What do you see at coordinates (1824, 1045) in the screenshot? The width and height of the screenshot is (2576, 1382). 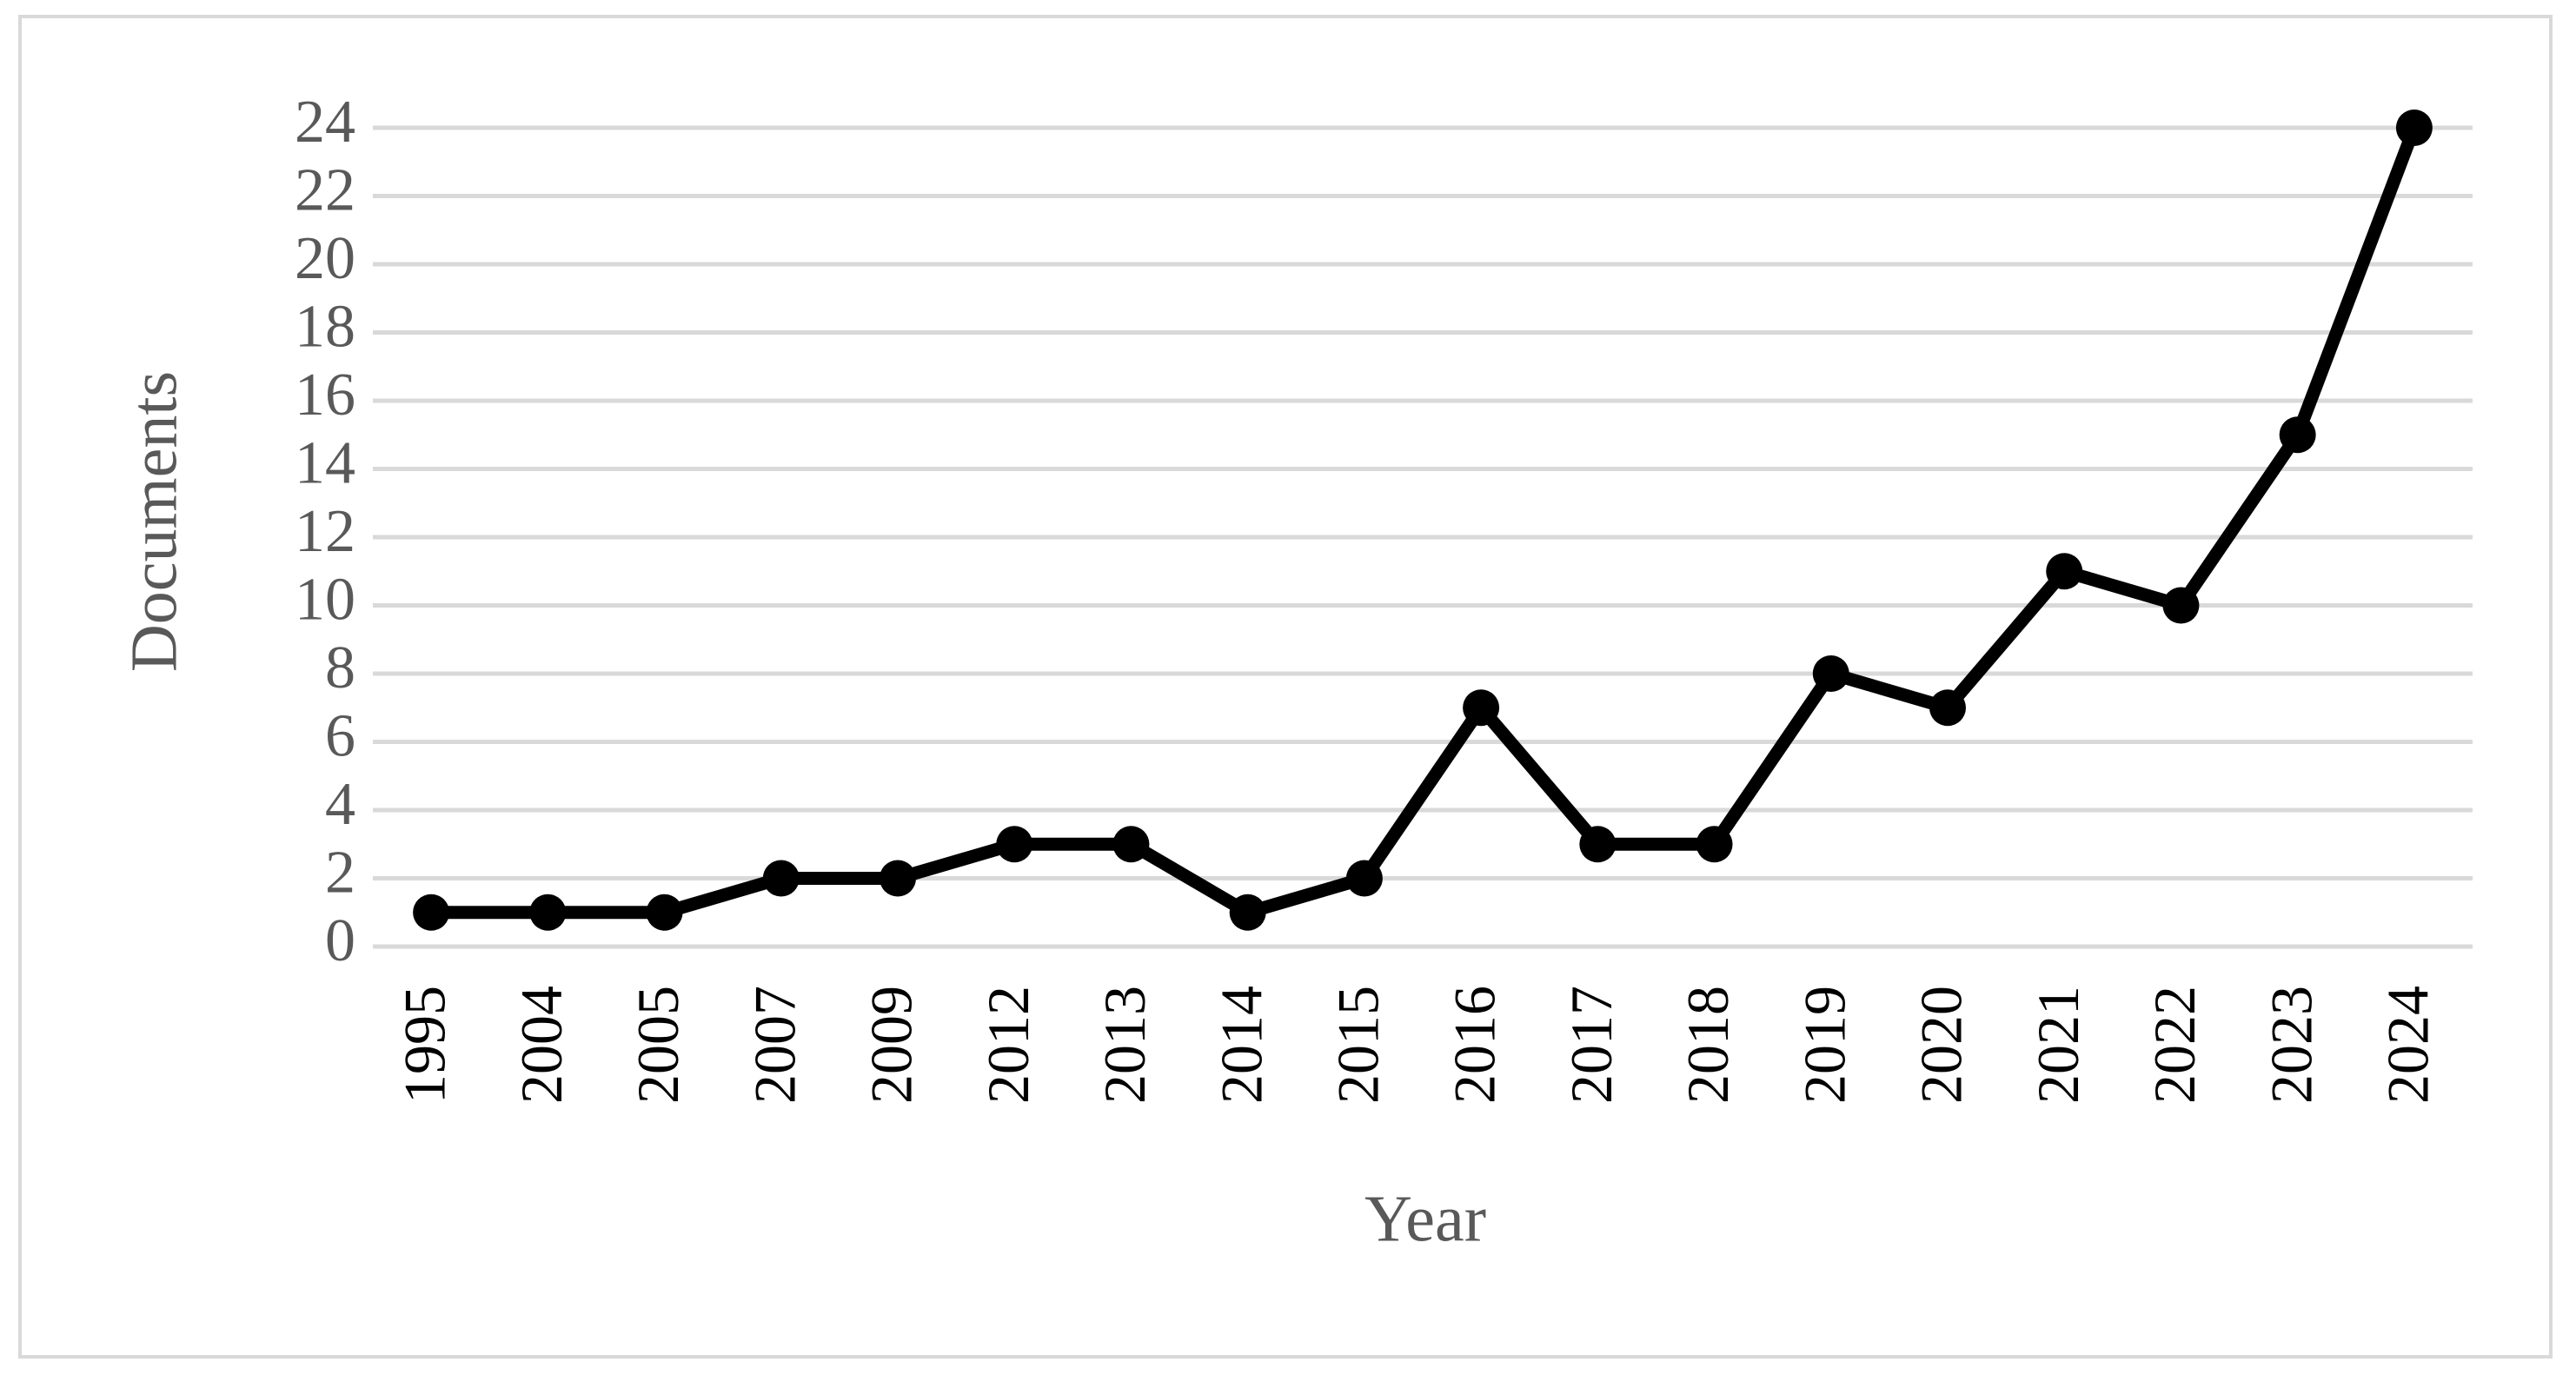 I see `x-tick-label: 2019` at bounding box center [1824, 1045].